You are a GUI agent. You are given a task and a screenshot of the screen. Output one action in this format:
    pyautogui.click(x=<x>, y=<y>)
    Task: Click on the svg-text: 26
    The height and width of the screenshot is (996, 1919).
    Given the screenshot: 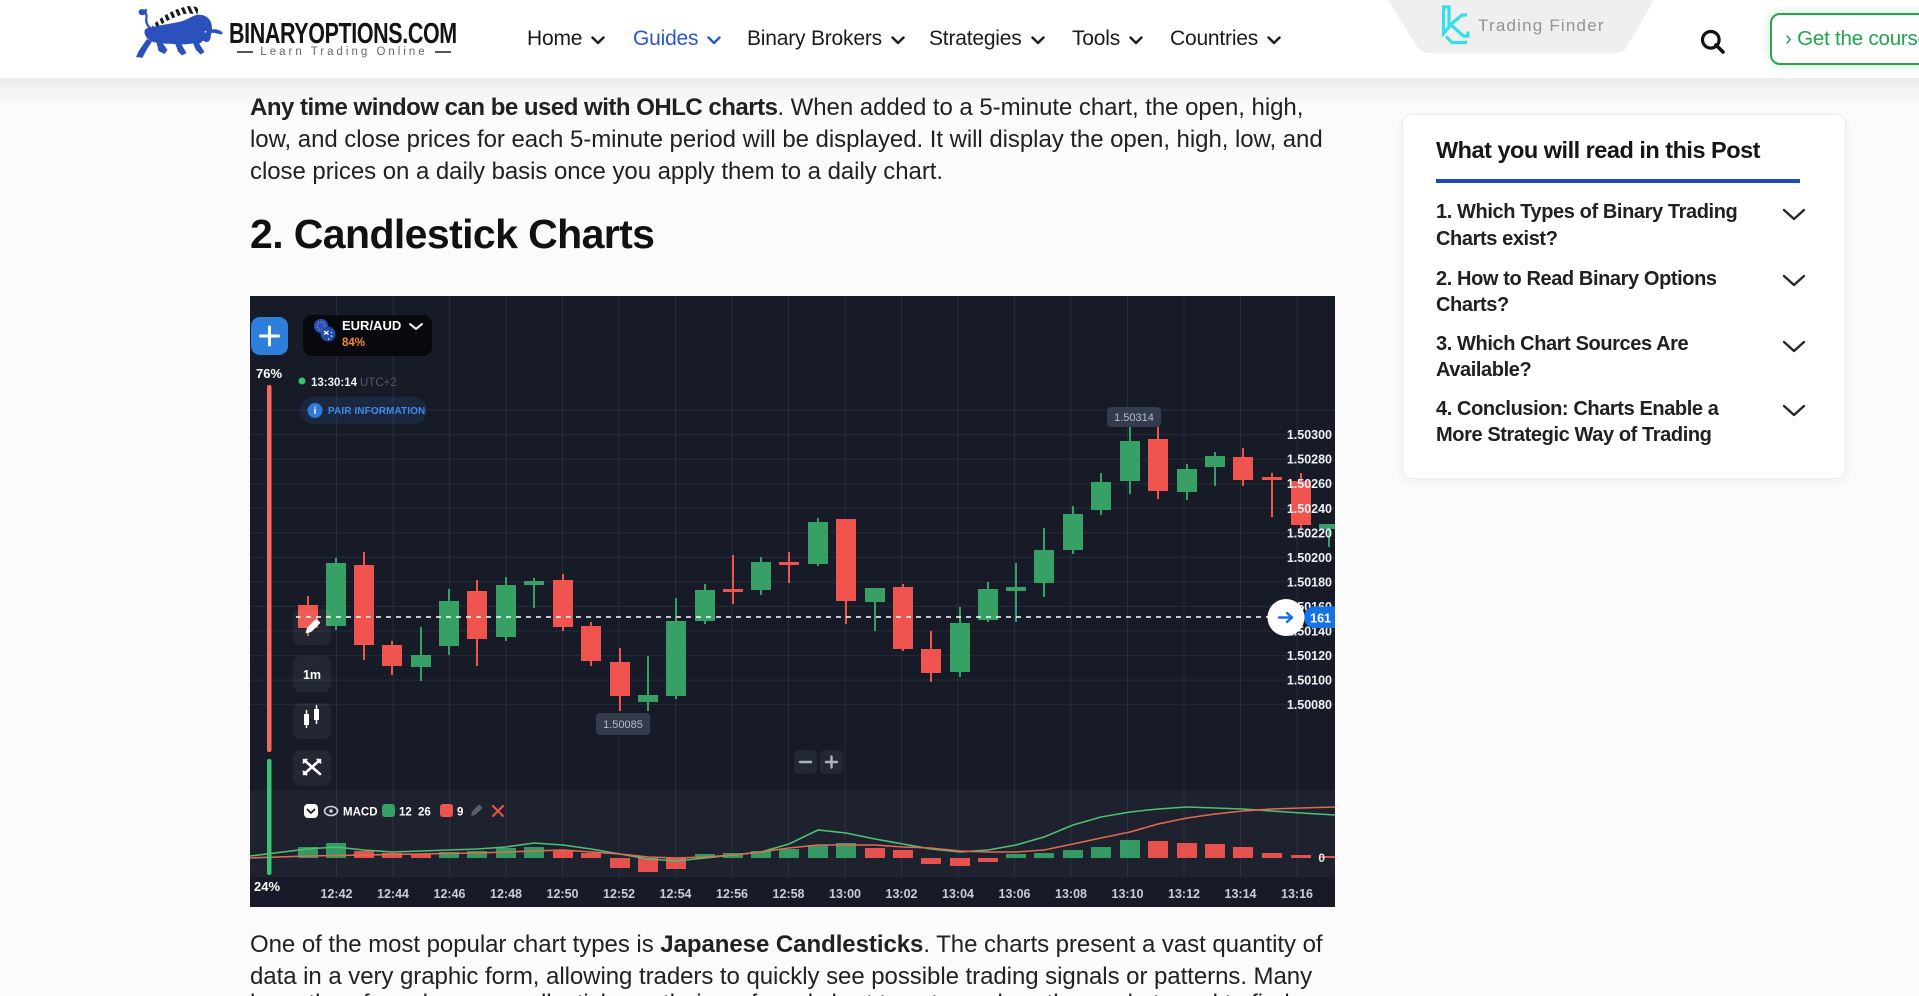 What is the action you would take?
    pyautogui.click(x=424, y=813)
    